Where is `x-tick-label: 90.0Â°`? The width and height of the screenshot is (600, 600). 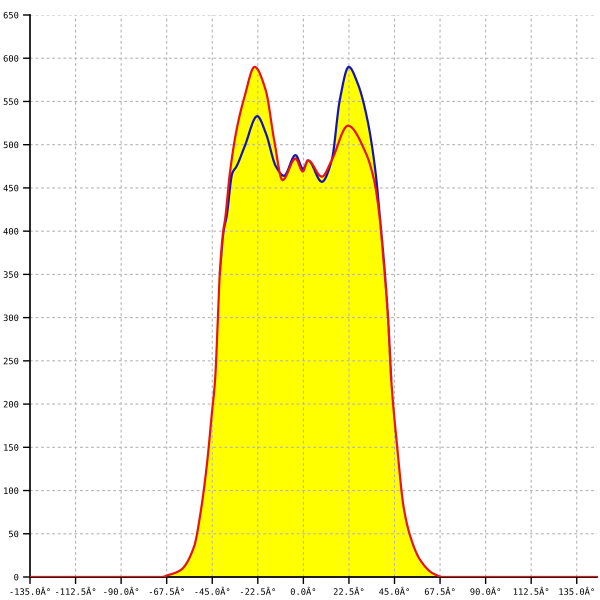
x-tick-label: 90.0Â° is located at coordinates (485, 590).